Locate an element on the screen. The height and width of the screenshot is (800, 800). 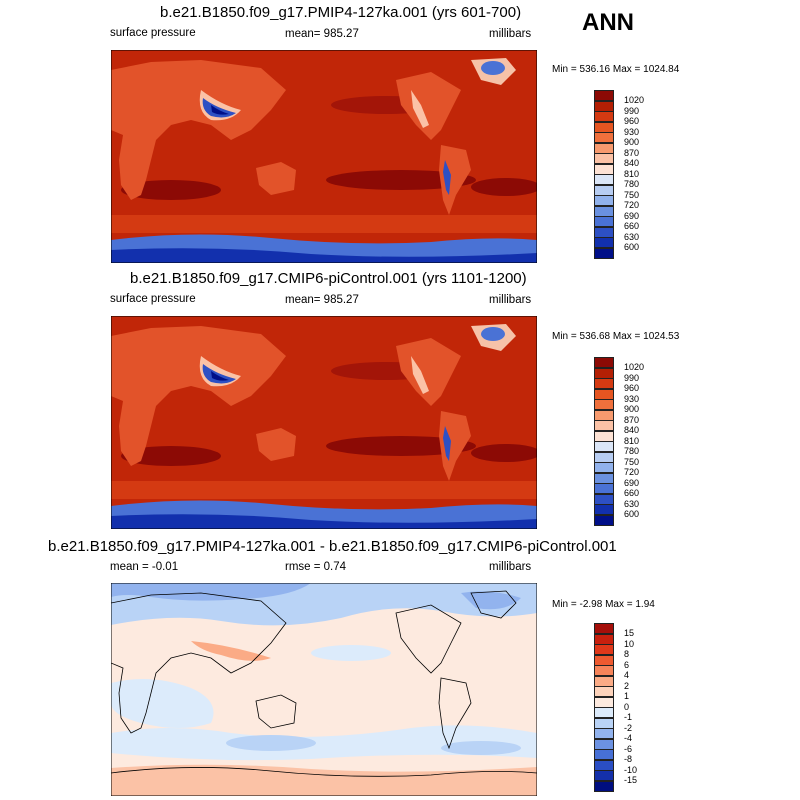
colorbar-tick-label: 1020 is located at coordinates (634, 100).